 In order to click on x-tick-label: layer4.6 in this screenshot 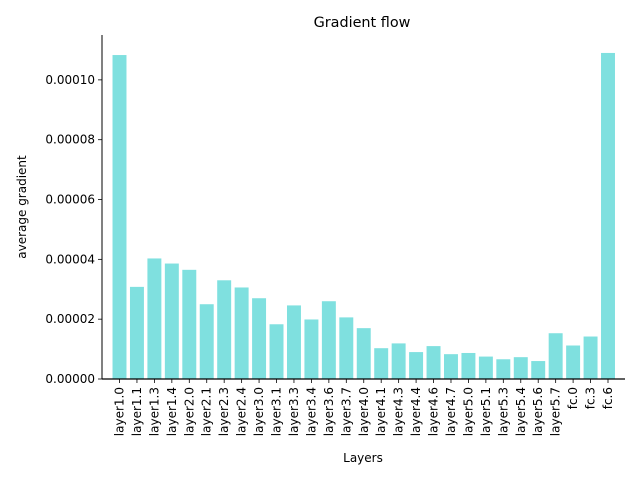, I will do `click(434, 411)`.